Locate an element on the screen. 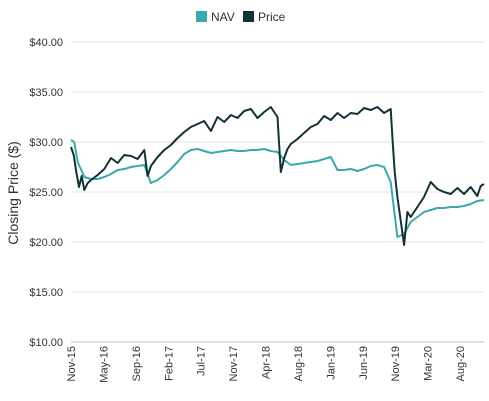 The image size is (489, 401). x-tick-label: Feb-17 is located at coordinates (169, 363).